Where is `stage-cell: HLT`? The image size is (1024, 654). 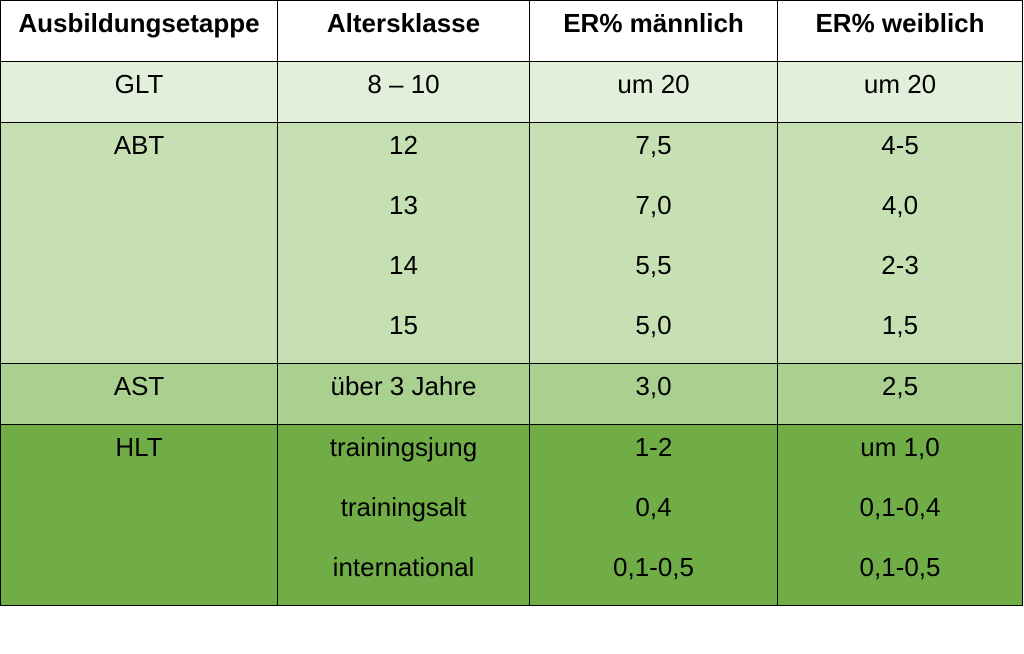 stage-cell: HLT is located at coordinates (139, 515).